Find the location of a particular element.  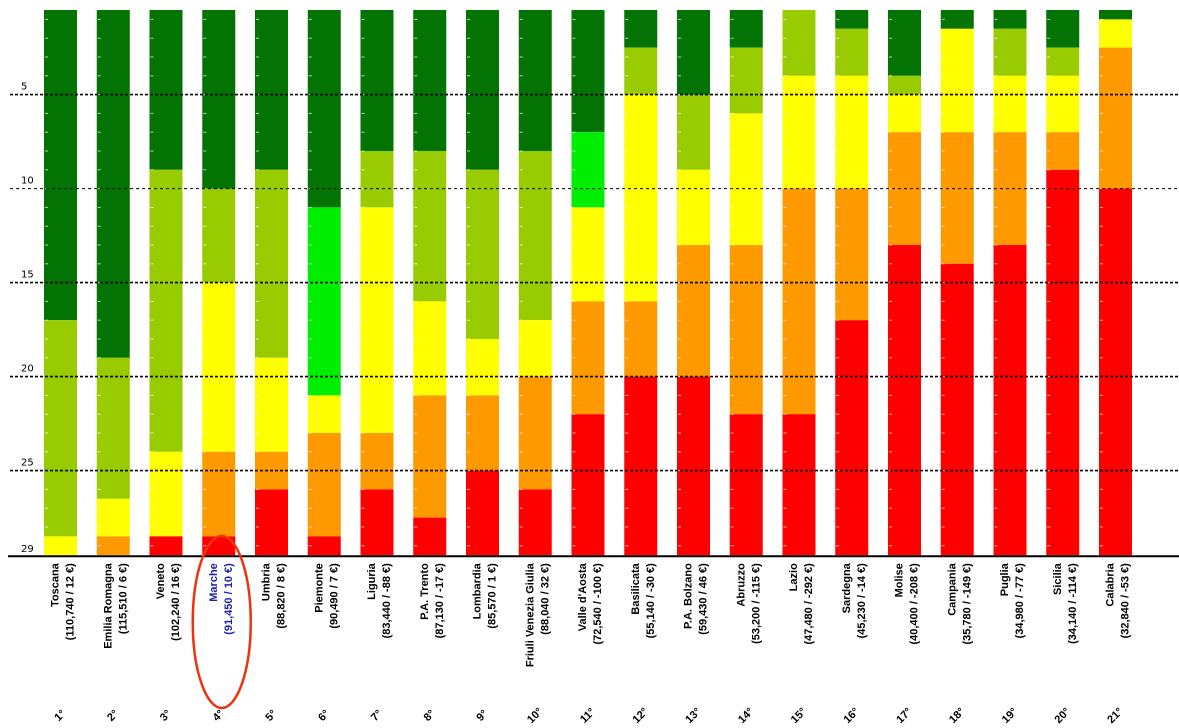

region-name: Campania is located at coordinates (952, 588).